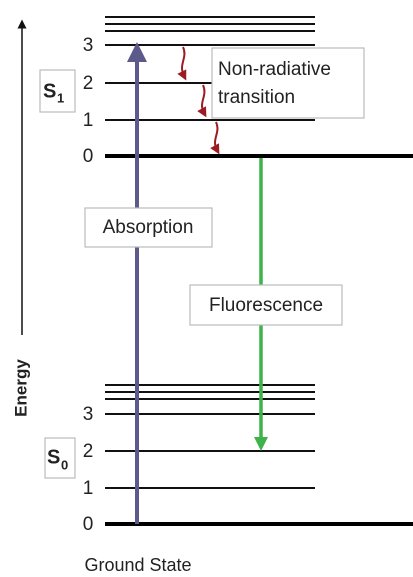  What do you see at coordinates (274, 69) in the screenshot?
I see `non-radiative-label: Non-radiative` at bounding box center [274, 69].